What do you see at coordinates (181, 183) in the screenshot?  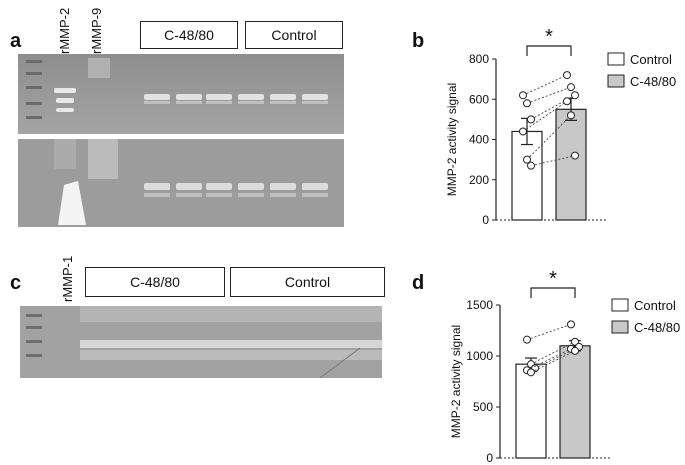 I see `gel-a-lower` at bounding box center [181, 183].